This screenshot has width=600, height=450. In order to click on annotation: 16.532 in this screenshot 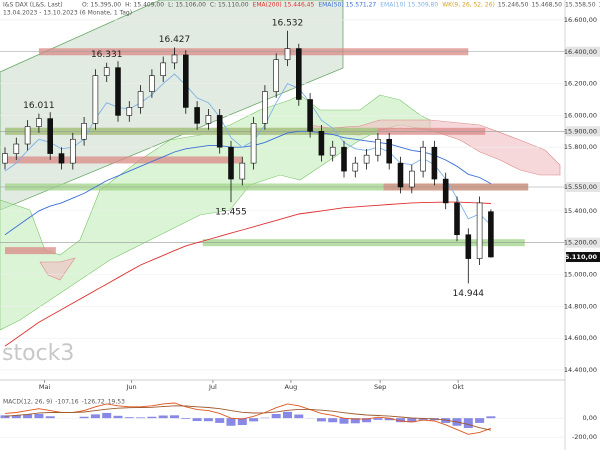, I will do `click(288, 23)`.